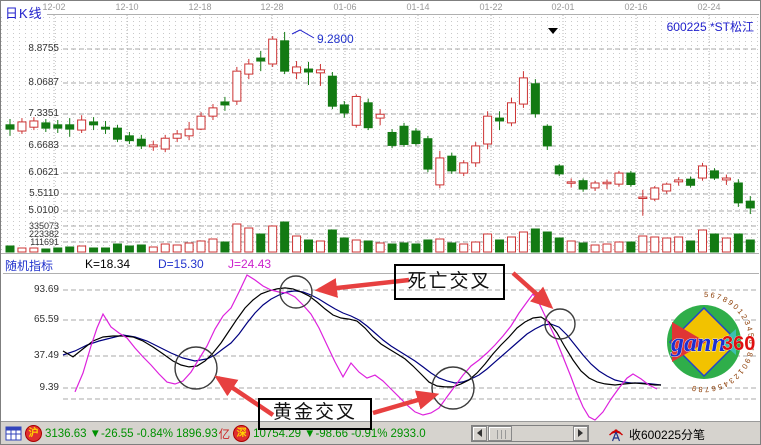 The image size is (761, 445). What do you see at coordinates (46, 355) in the screenshot?
I see `kdj-axis-label: 37.49` at bounding box center [46, 355].